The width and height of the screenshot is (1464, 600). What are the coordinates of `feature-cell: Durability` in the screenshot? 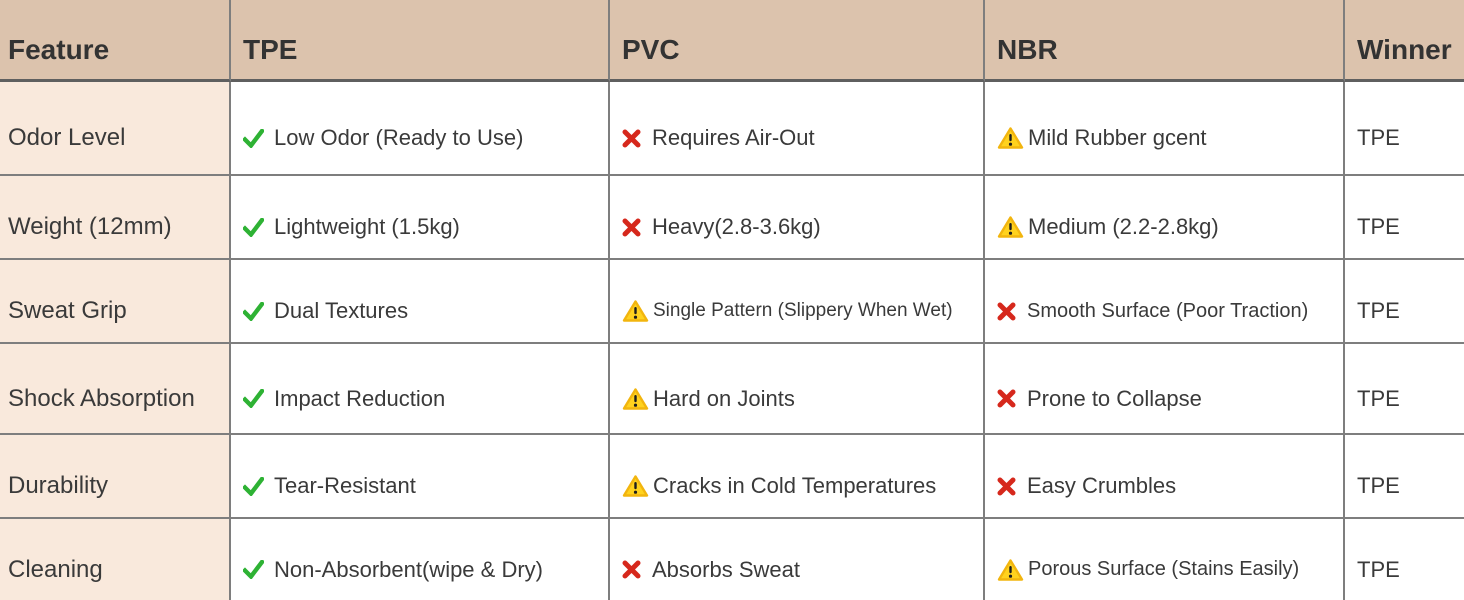 It's located at (115, 477).